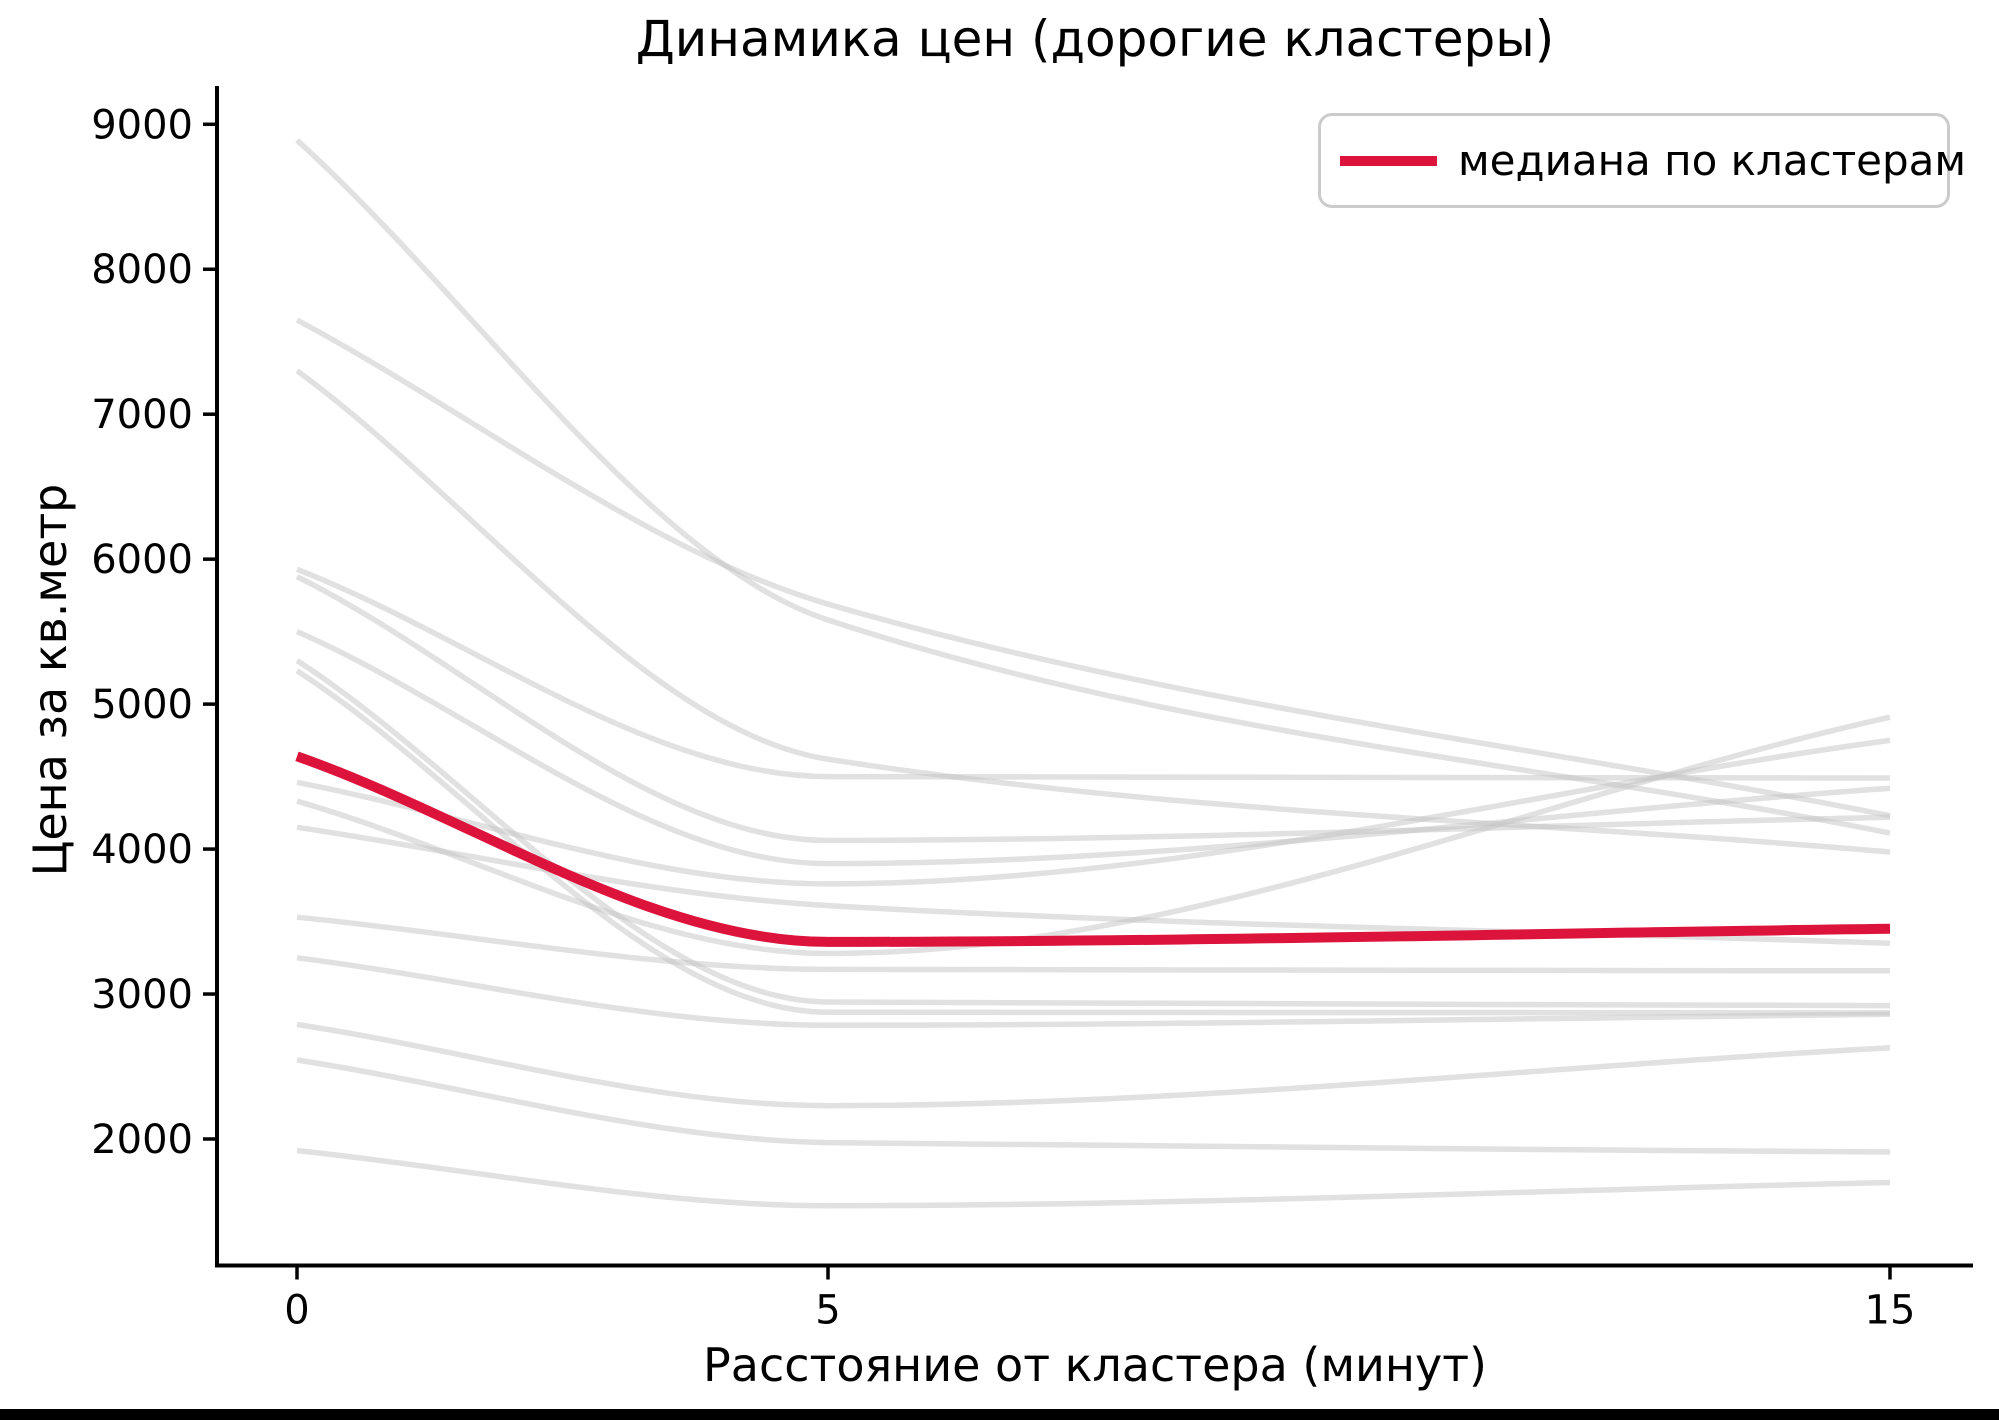 Image resolution: width=1999 pixels, height=1420 pixels. I want to click on y-tick-label: 9000, so click(142, 125).